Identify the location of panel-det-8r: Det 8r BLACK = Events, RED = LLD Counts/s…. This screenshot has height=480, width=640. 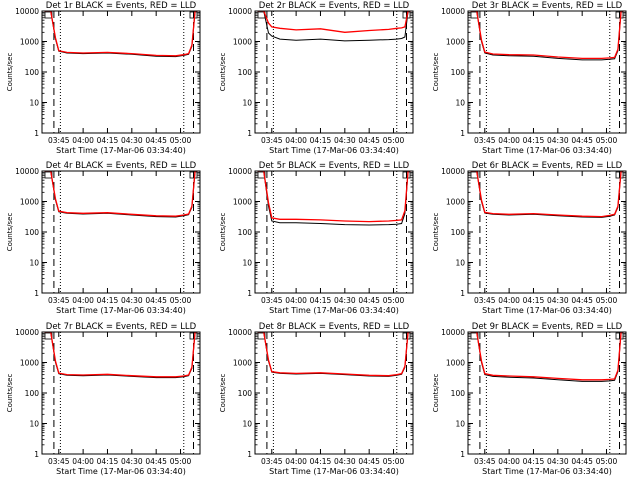
(316, 399).